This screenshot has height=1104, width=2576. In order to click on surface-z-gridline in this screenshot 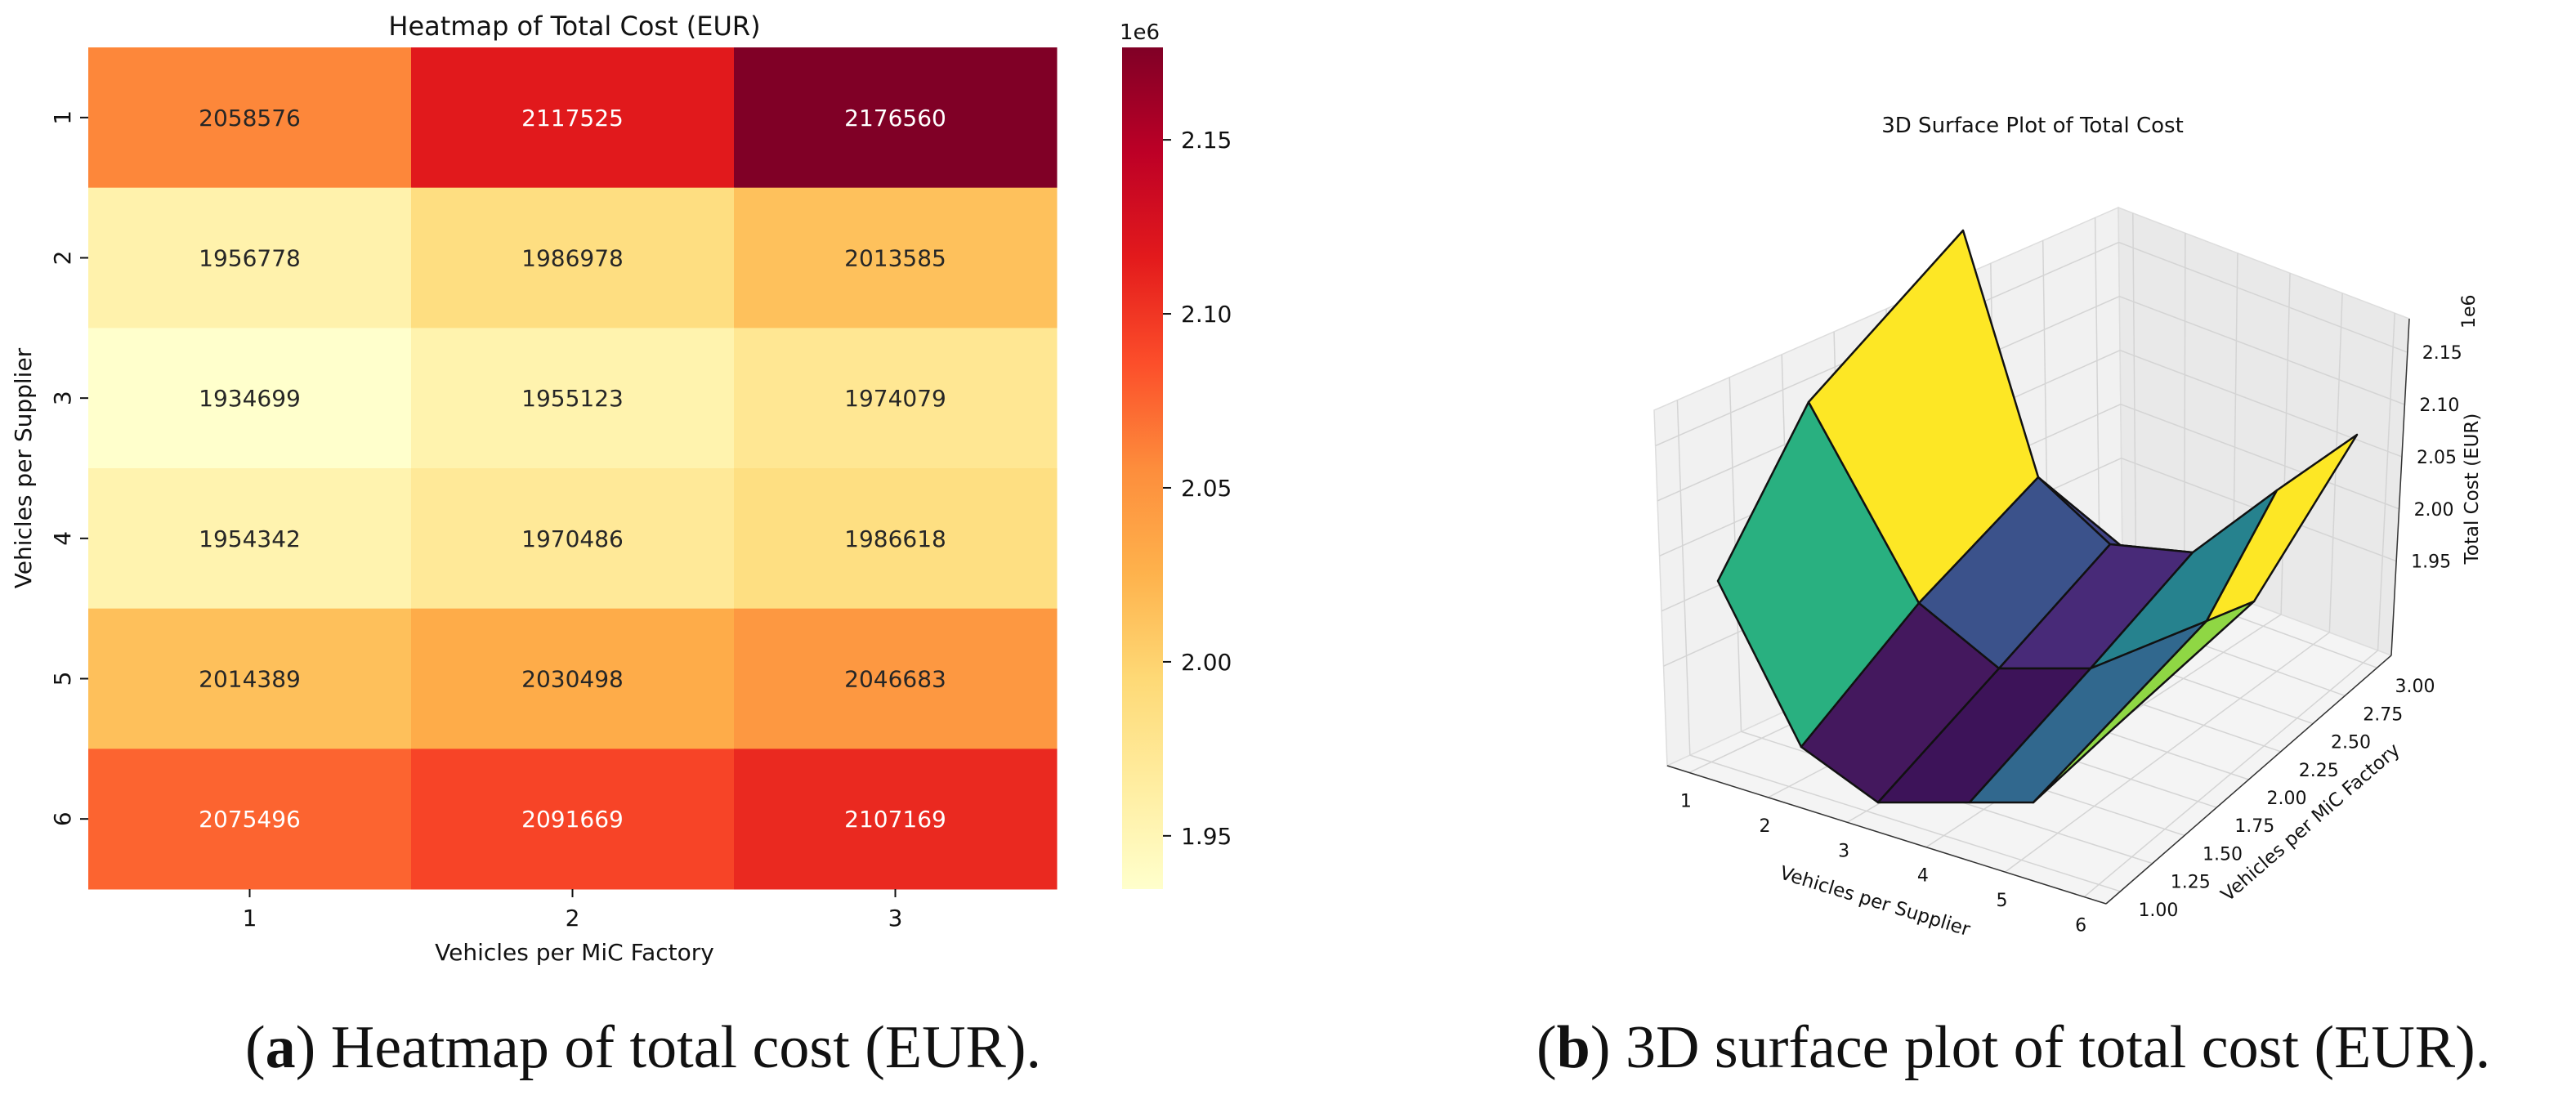, I will do `click(2032, 344)`.